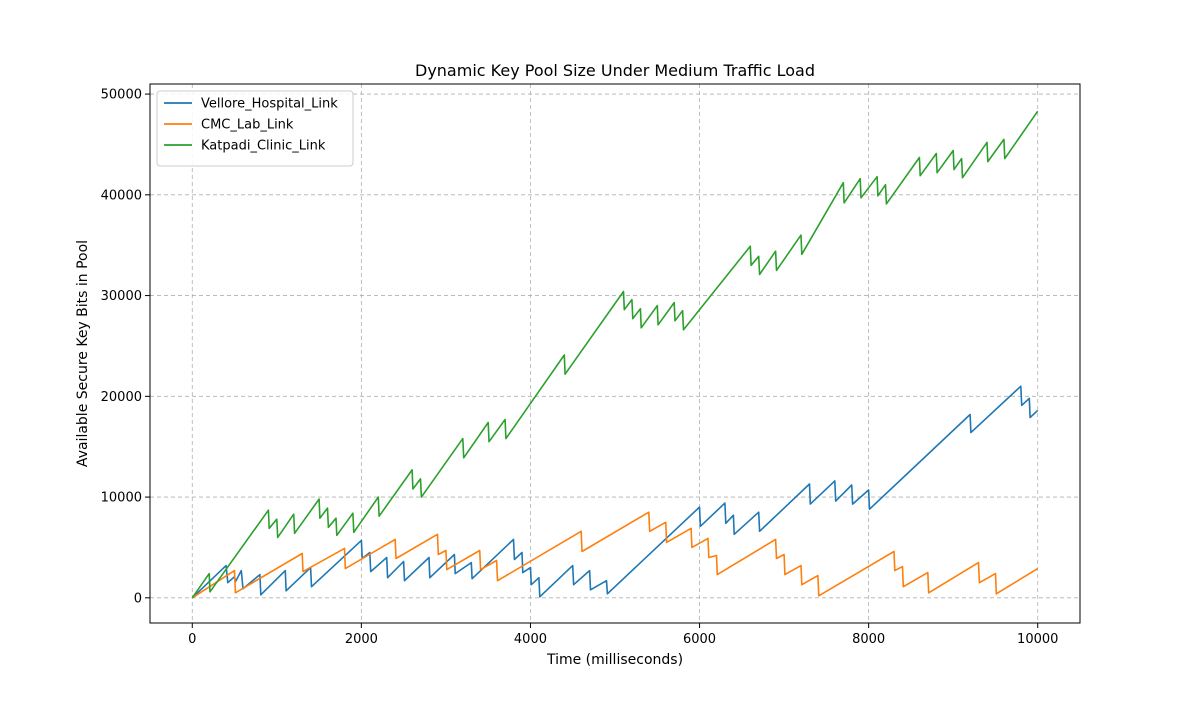  I want to click on x-tick-label: 0, so click(192, 639).